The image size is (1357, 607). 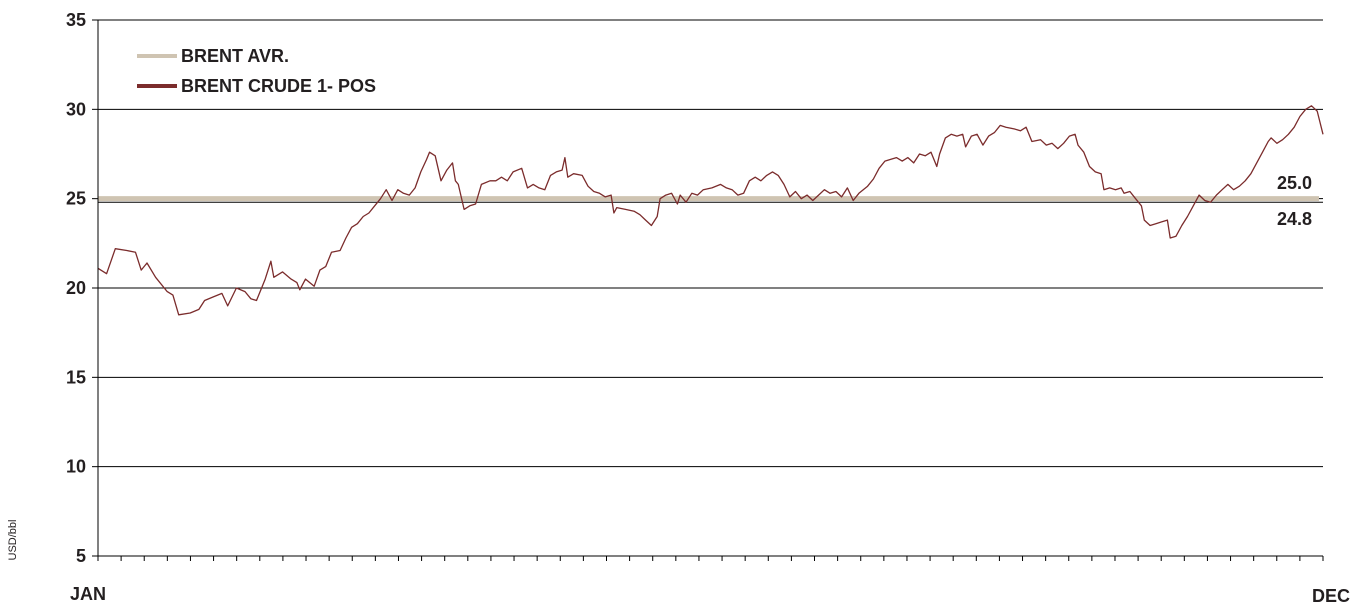 I want to click on y-tick-label-30: 30, so click(x=76, y=109).